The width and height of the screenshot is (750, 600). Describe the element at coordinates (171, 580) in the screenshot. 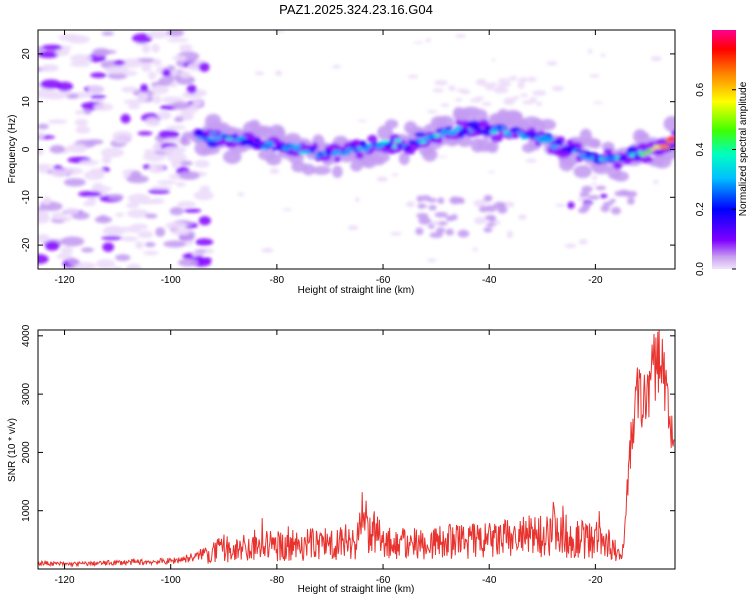

I see `x-tick-label: -100` at that location.